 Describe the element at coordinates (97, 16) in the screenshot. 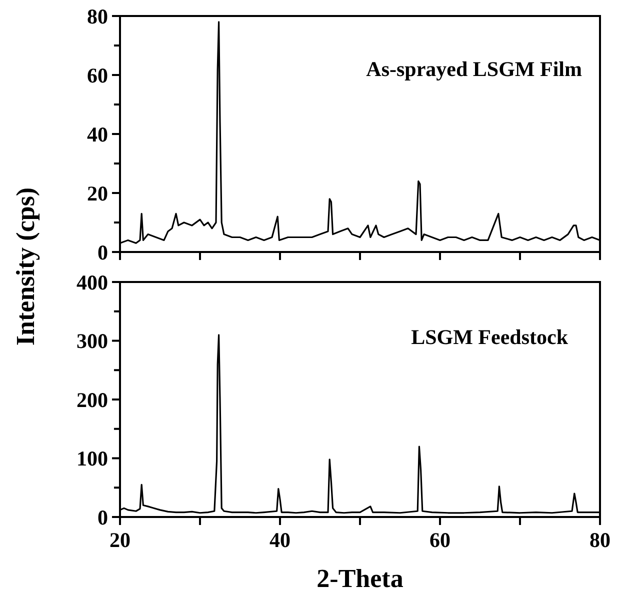

I see `y-tick-label: 80` at that location.